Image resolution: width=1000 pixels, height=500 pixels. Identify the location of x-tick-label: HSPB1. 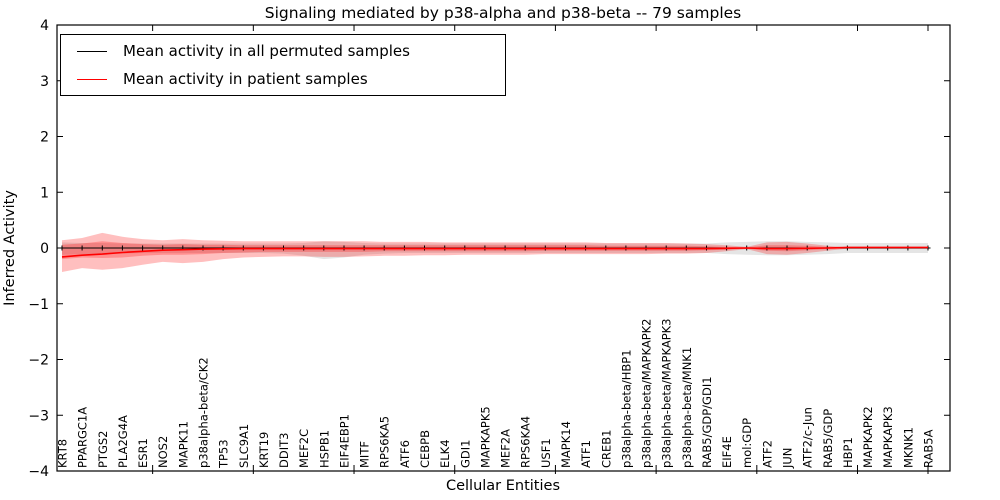
(324, 449).